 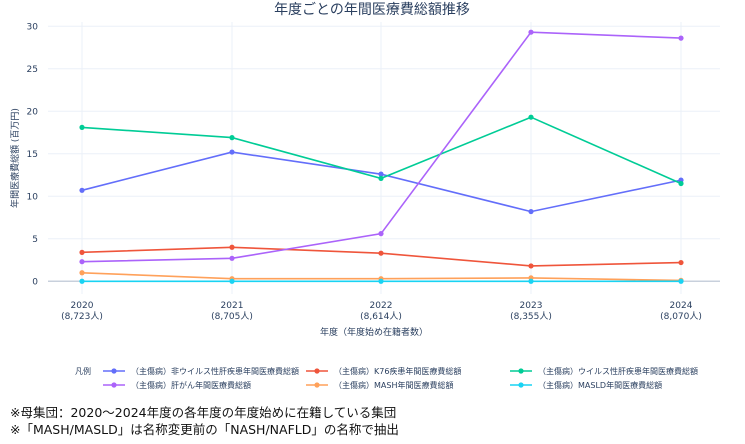 I want to click on legend-label: （主傷病）K76疾患年間医療費総額, so click(x=397, y=371).